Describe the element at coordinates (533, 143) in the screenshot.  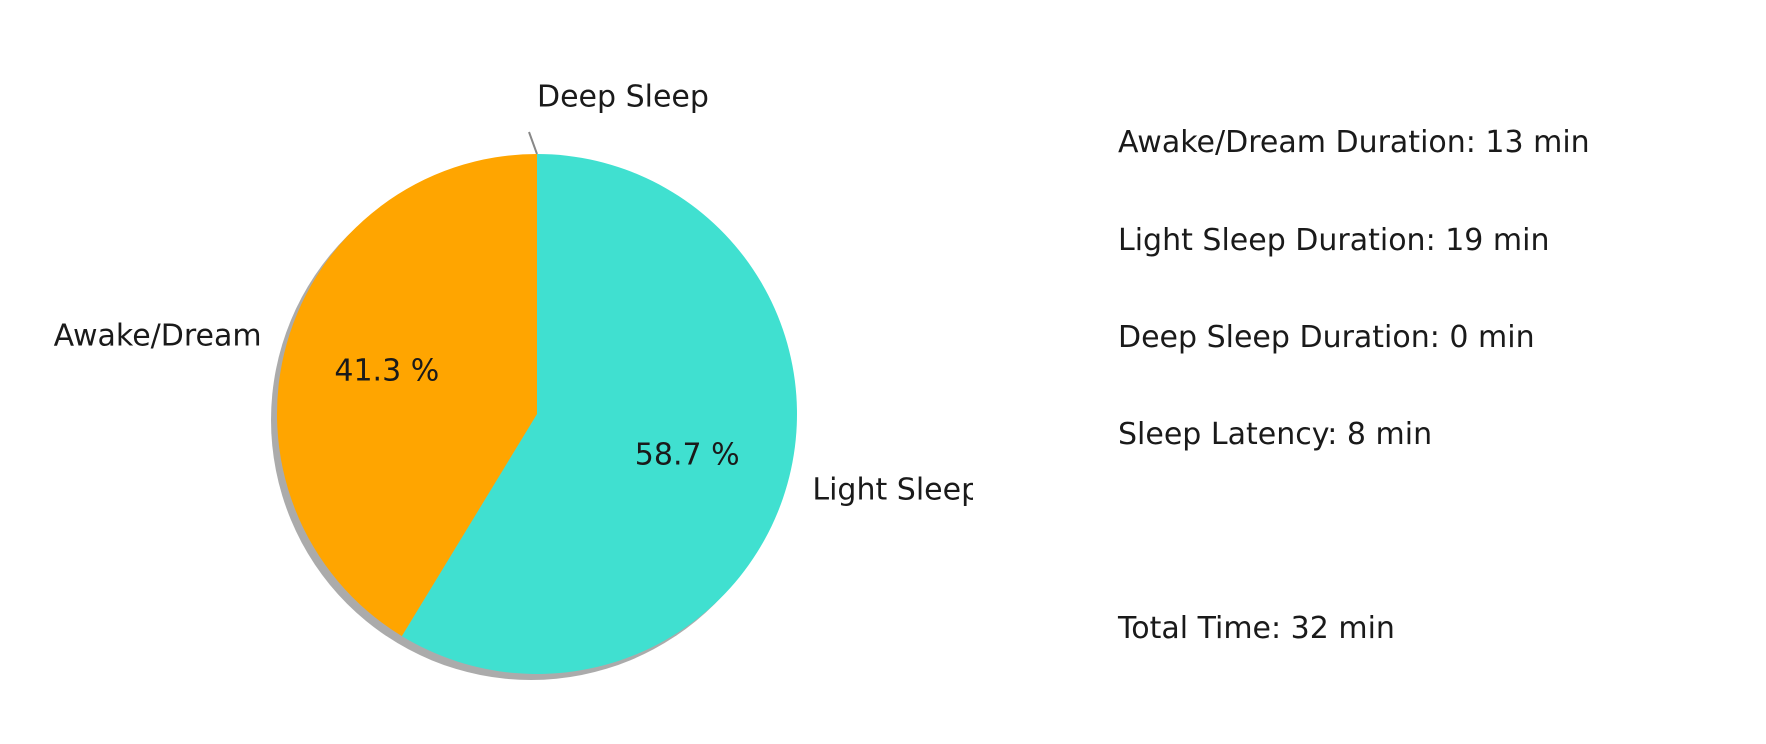
I see `pie-slice-deep-sleep` at that location.